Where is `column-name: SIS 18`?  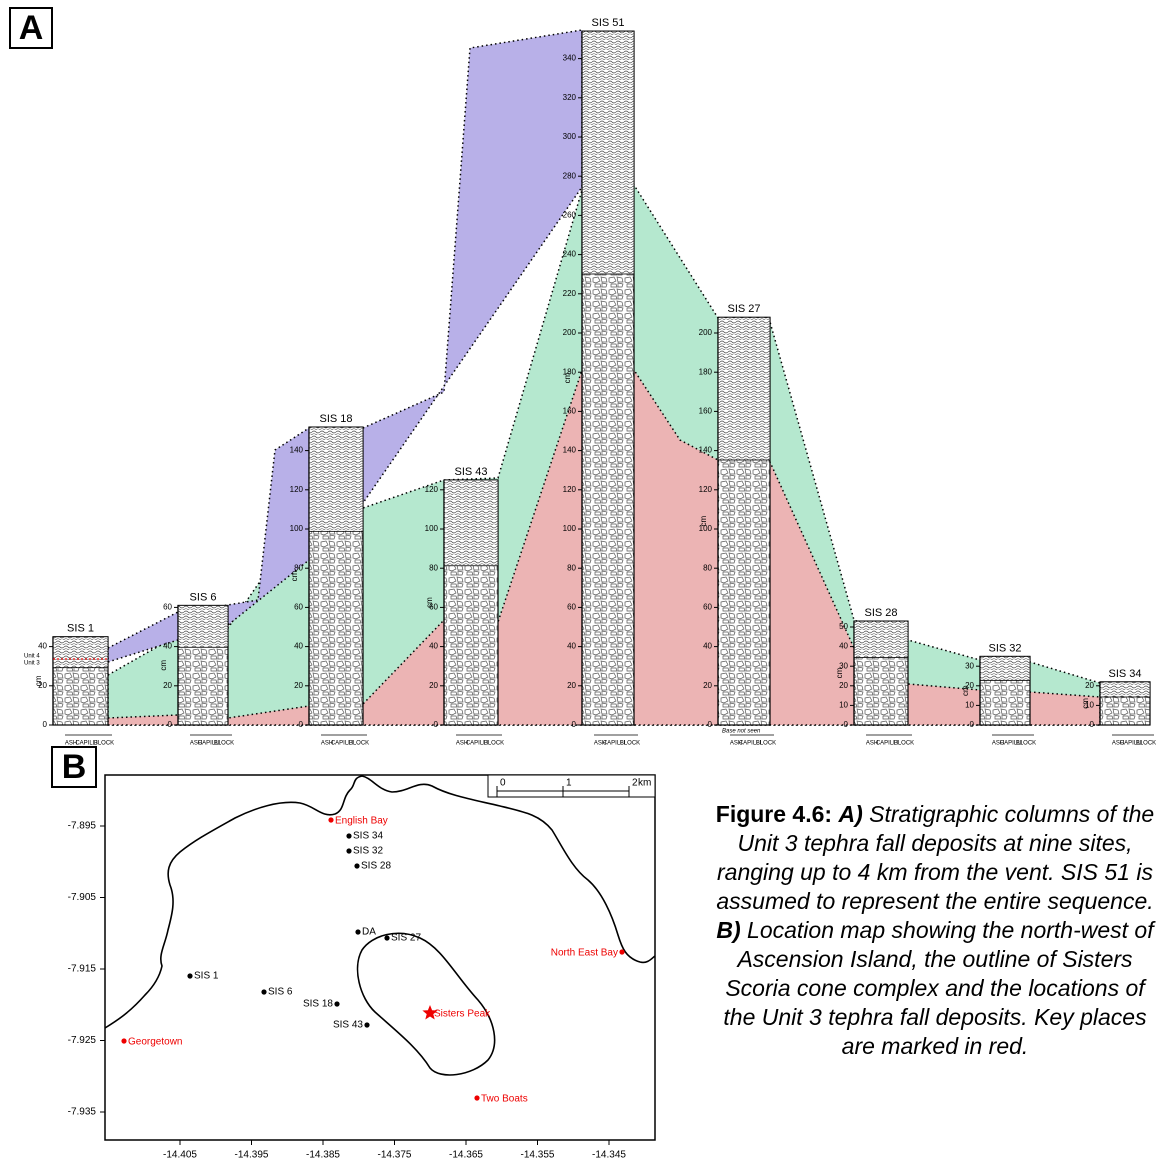 column-name: SIS 18 is located at coordinates (335, 419).